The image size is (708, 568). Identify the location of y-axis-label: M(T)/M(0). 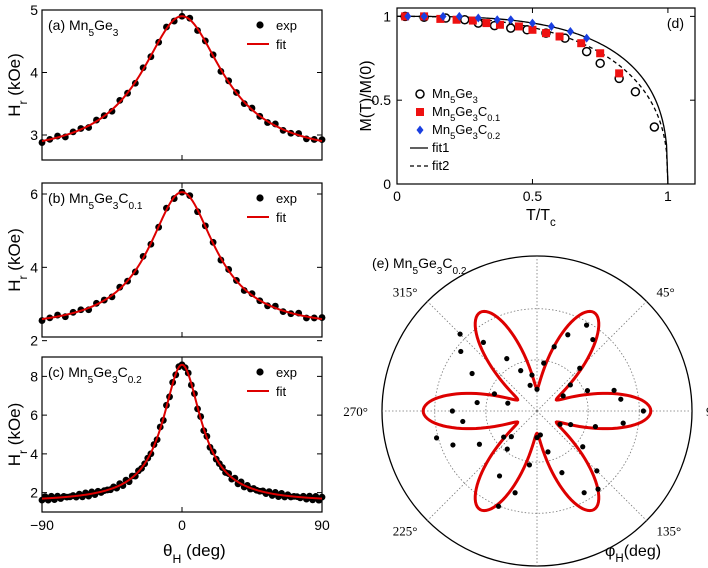
(366, 95).